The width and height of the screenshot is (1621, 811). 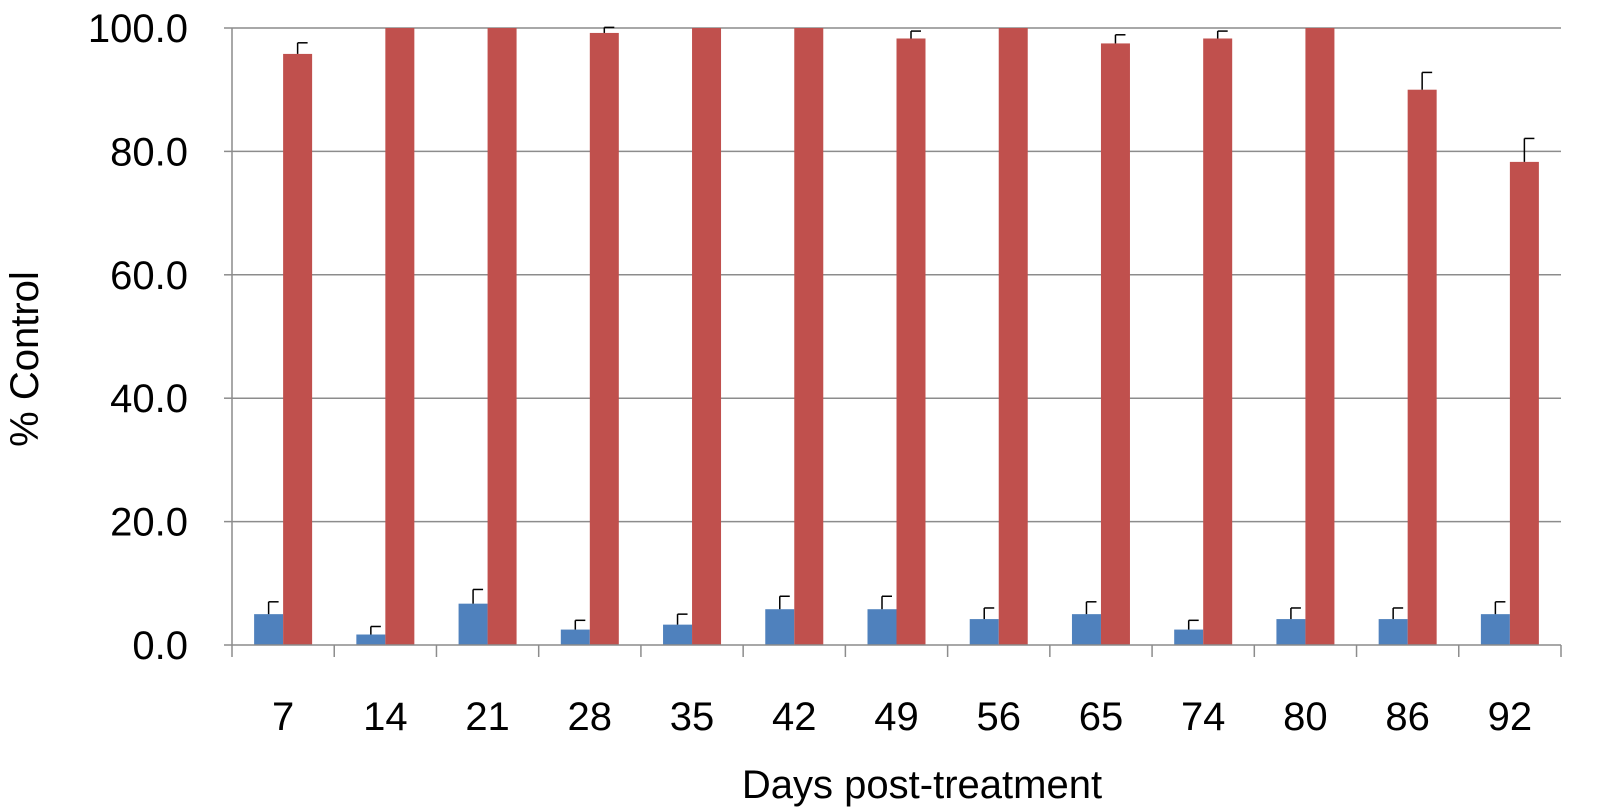 I want to click on y-tick-label: 60.0, so click(x=149, y=276).